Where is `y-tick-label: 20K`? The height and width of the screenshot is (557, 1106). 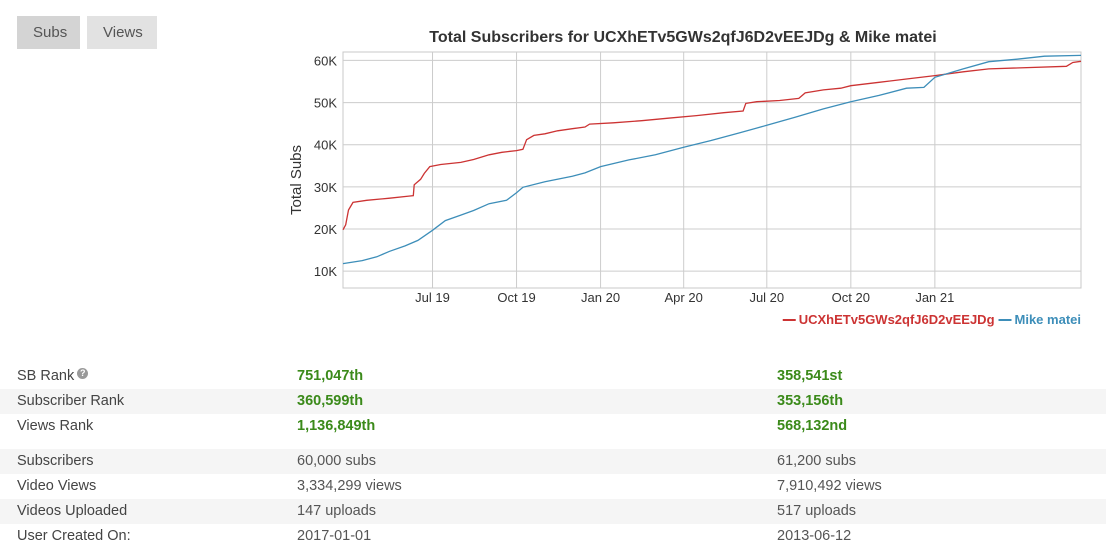 y-tick-label: 20K is located at coordinates (325, 229).